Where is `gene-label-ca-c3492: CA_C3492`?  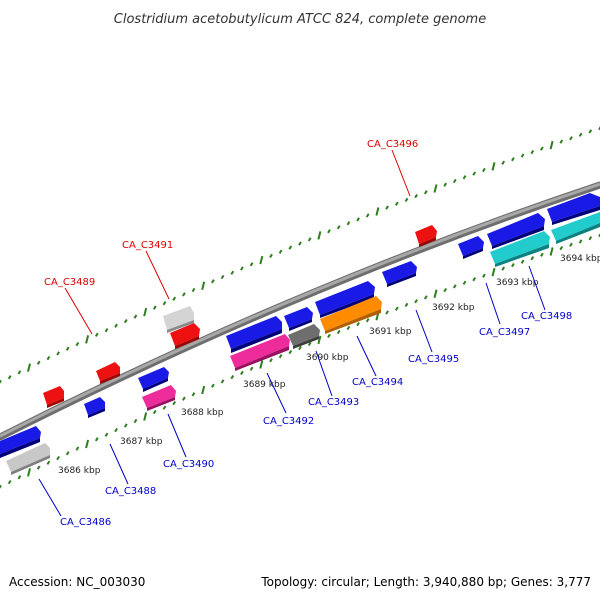 gene-label-ca-c3492: CA_C3492 is located at coordinates (288, 421).